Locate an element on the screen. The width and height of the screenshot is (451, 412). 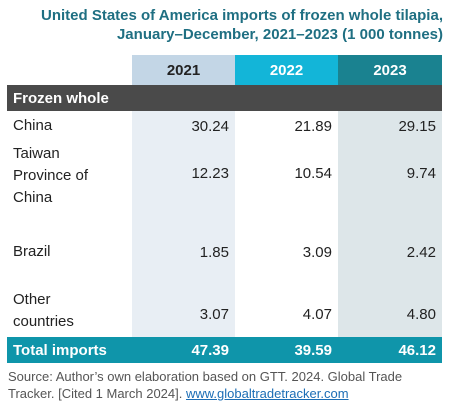
section-row: Frozen whole is located at coordinates (224, 98).